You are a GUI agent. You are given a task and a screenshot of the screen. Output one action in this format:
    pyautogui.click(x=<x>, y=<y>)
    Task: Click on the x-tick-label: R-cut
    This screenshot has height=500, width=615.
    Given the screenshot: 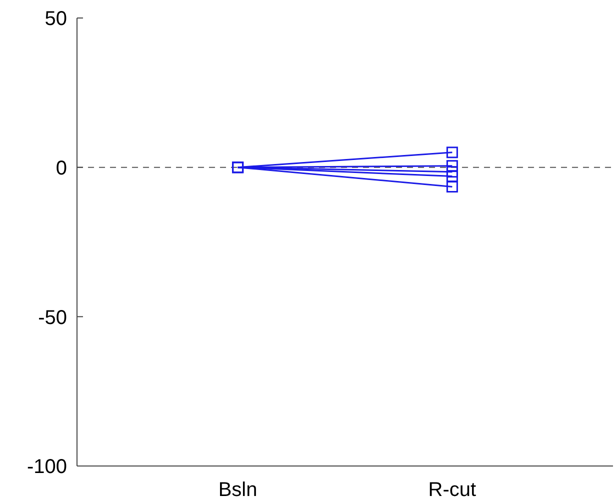 What is the action you would take?
    pyautogui.click(x=452, y=489)
    